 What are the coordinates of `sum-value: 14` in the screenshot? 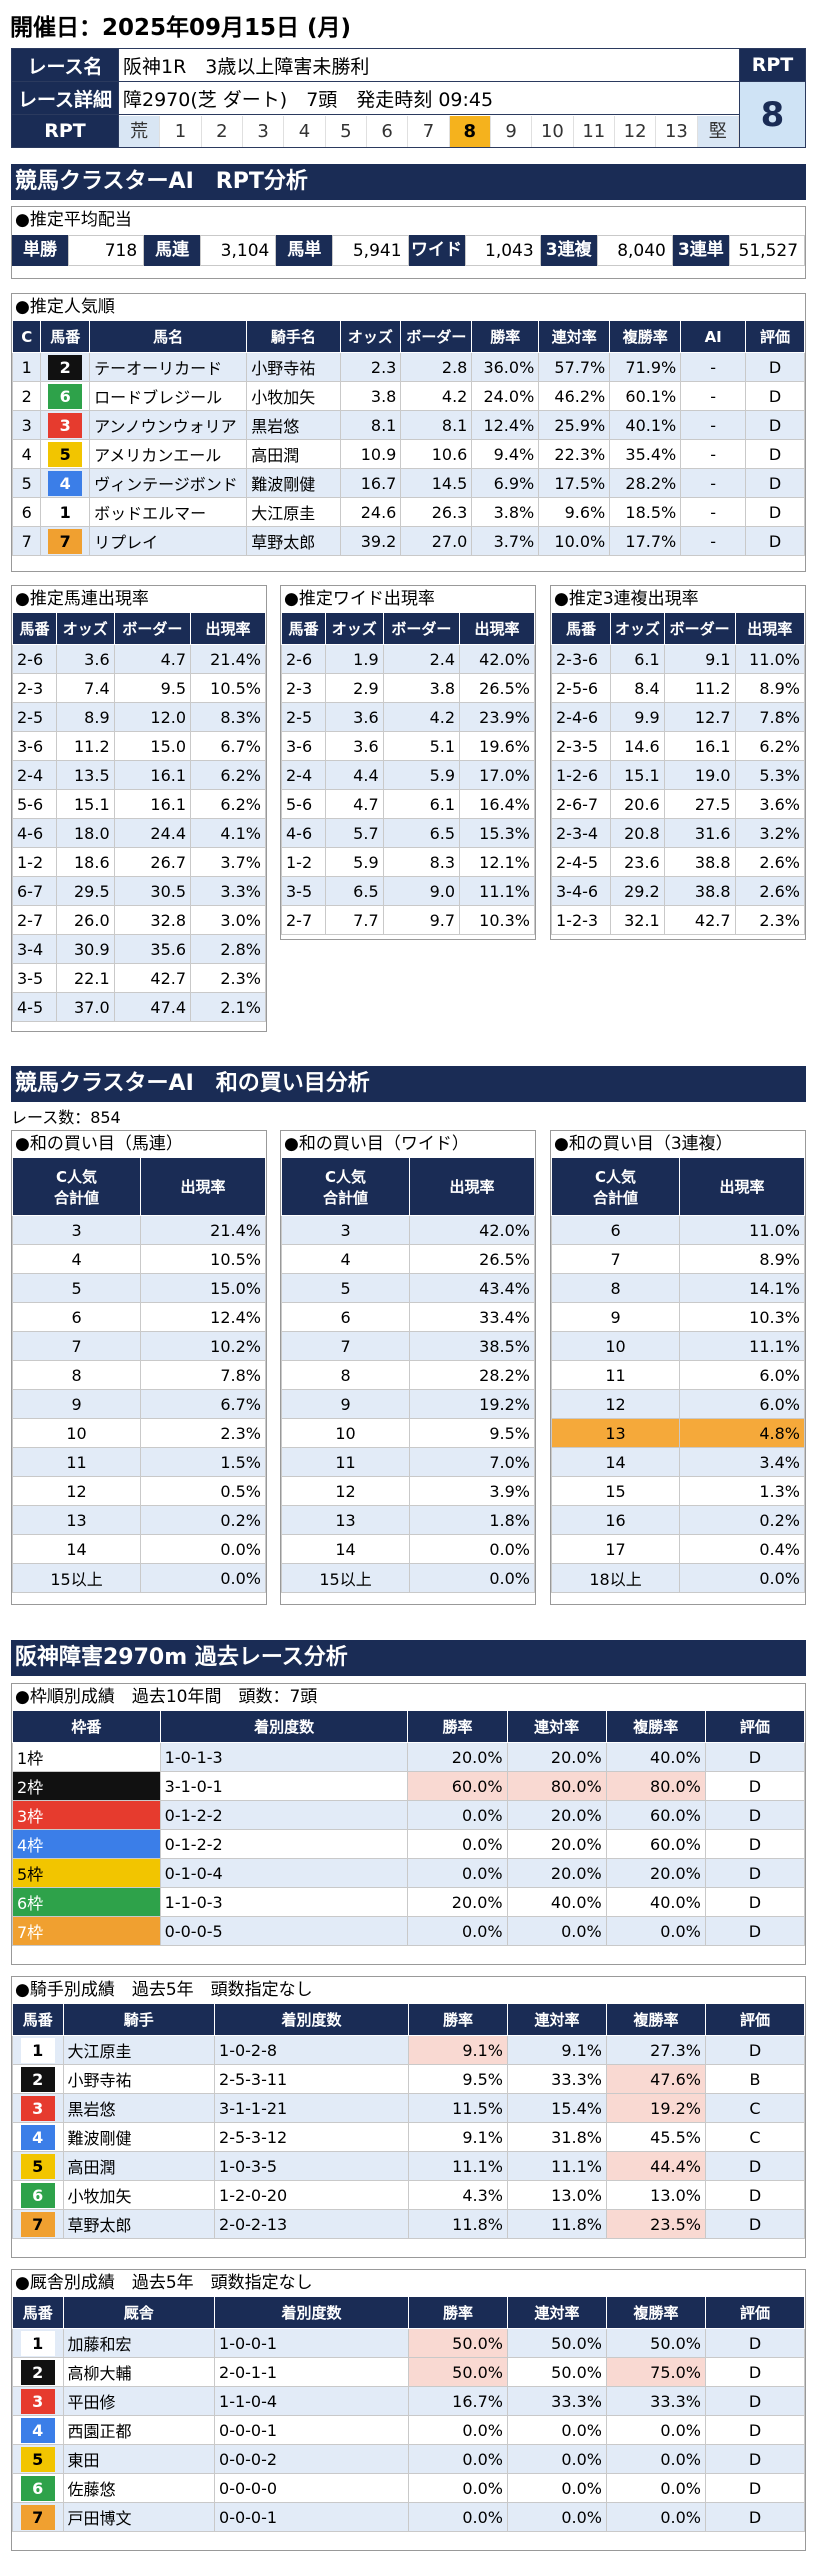 It's located at (345, 1549).